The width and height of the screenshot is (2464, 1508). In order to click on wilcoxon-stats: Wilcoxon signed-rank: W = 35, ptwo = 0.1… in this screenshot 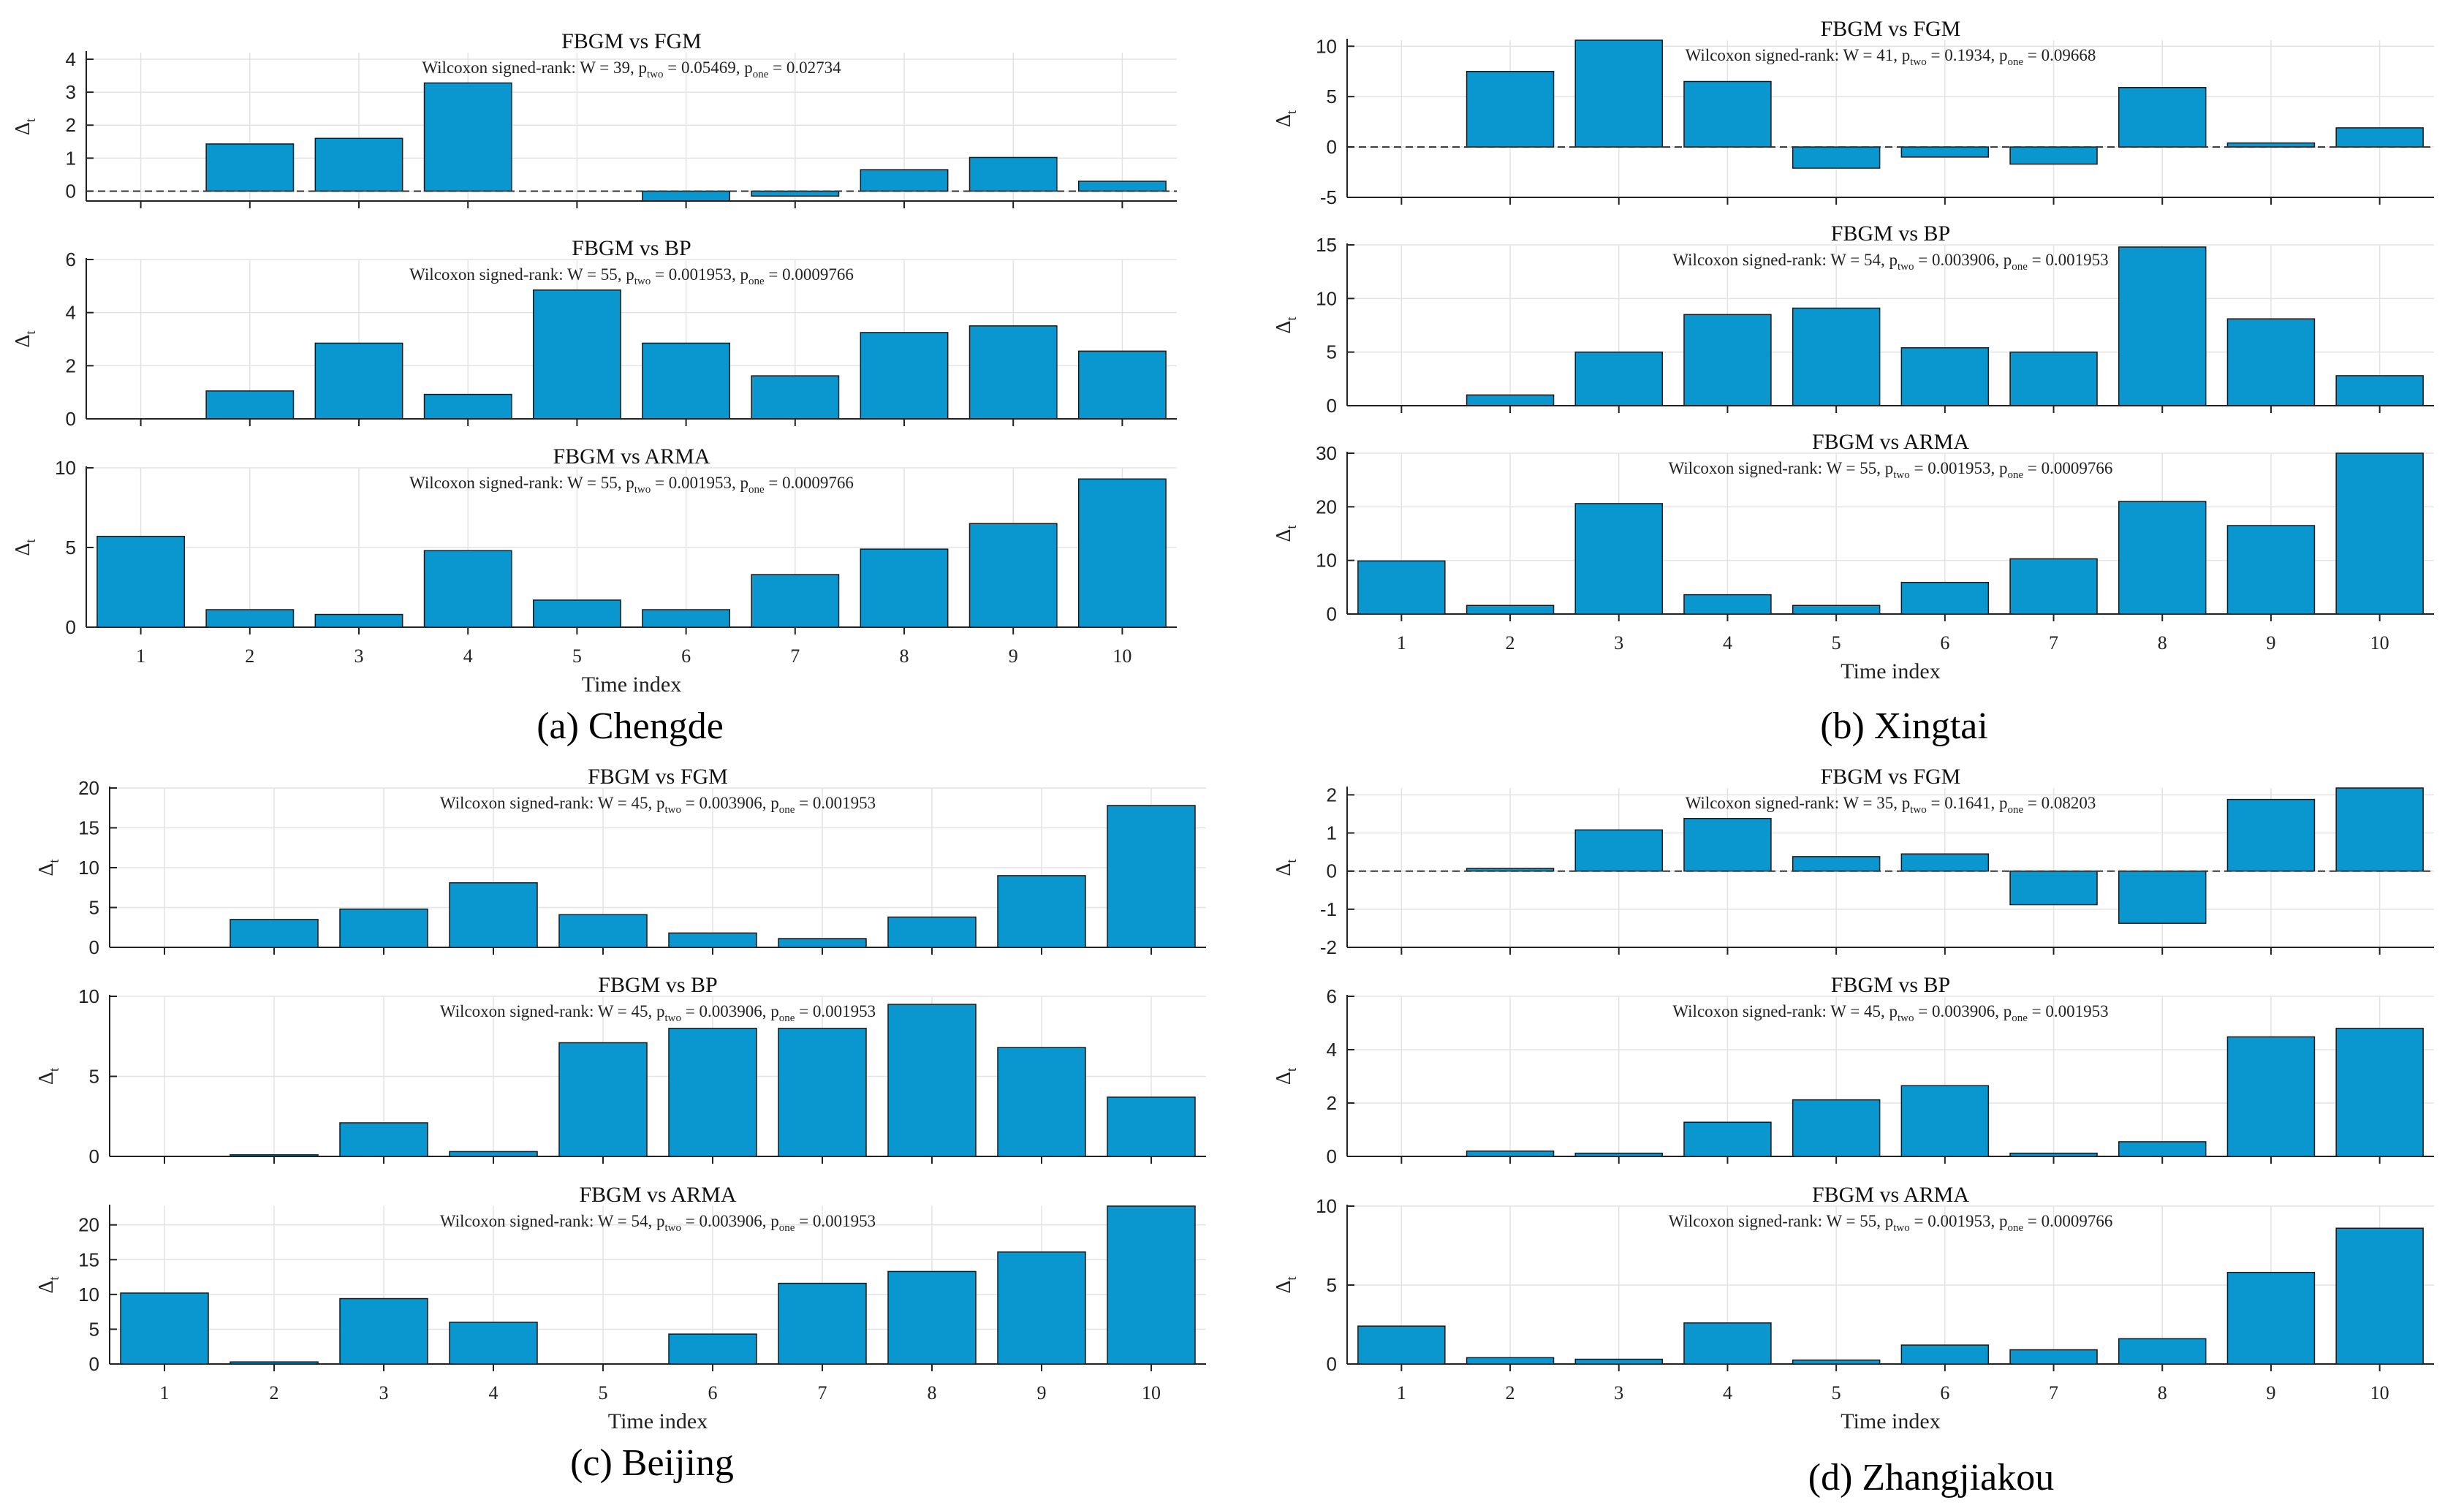, I will do `click(1891, 805)`.